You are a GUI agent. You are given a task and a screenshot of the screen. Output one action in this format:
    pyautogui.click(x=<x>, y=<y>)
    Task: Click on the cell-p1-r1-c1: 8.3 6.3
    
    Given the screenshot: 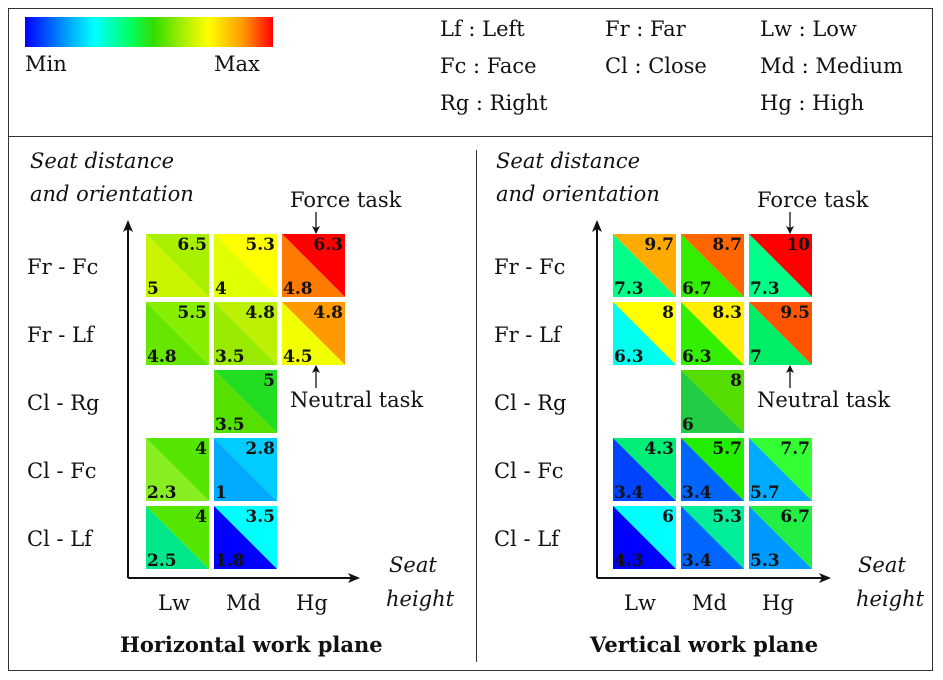 What is the action you would take?
    pyautogui.click(x=712, y=334)
    